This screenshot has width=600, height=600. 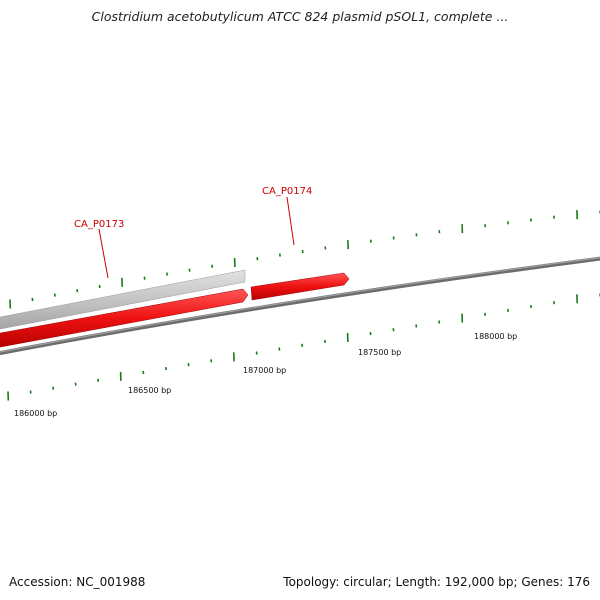 I want to click on ruler-label-186500: 186500 bp, so click(x=149, y=390).